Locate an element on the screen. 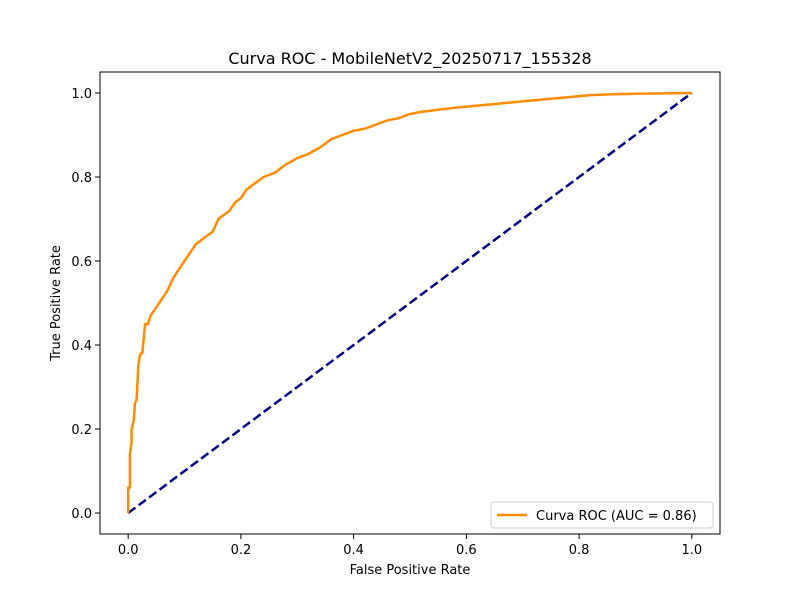 Image resolution: width=800 pixels, height=600 pixels. x-tick-label: 1.0 is located at coordinates (691, 550).